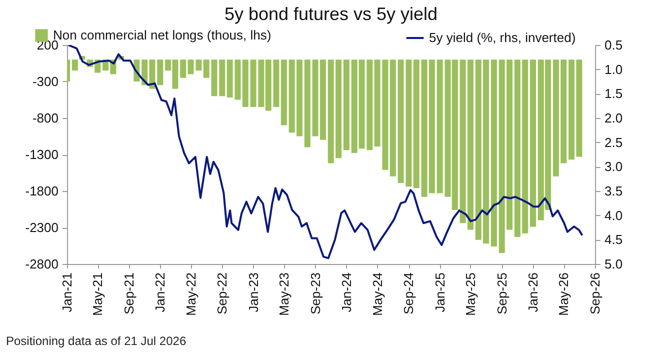  Describe the element at coordinates (532, 292) in the screenshot. I see `x-tick-label: Jan-26` at that location.